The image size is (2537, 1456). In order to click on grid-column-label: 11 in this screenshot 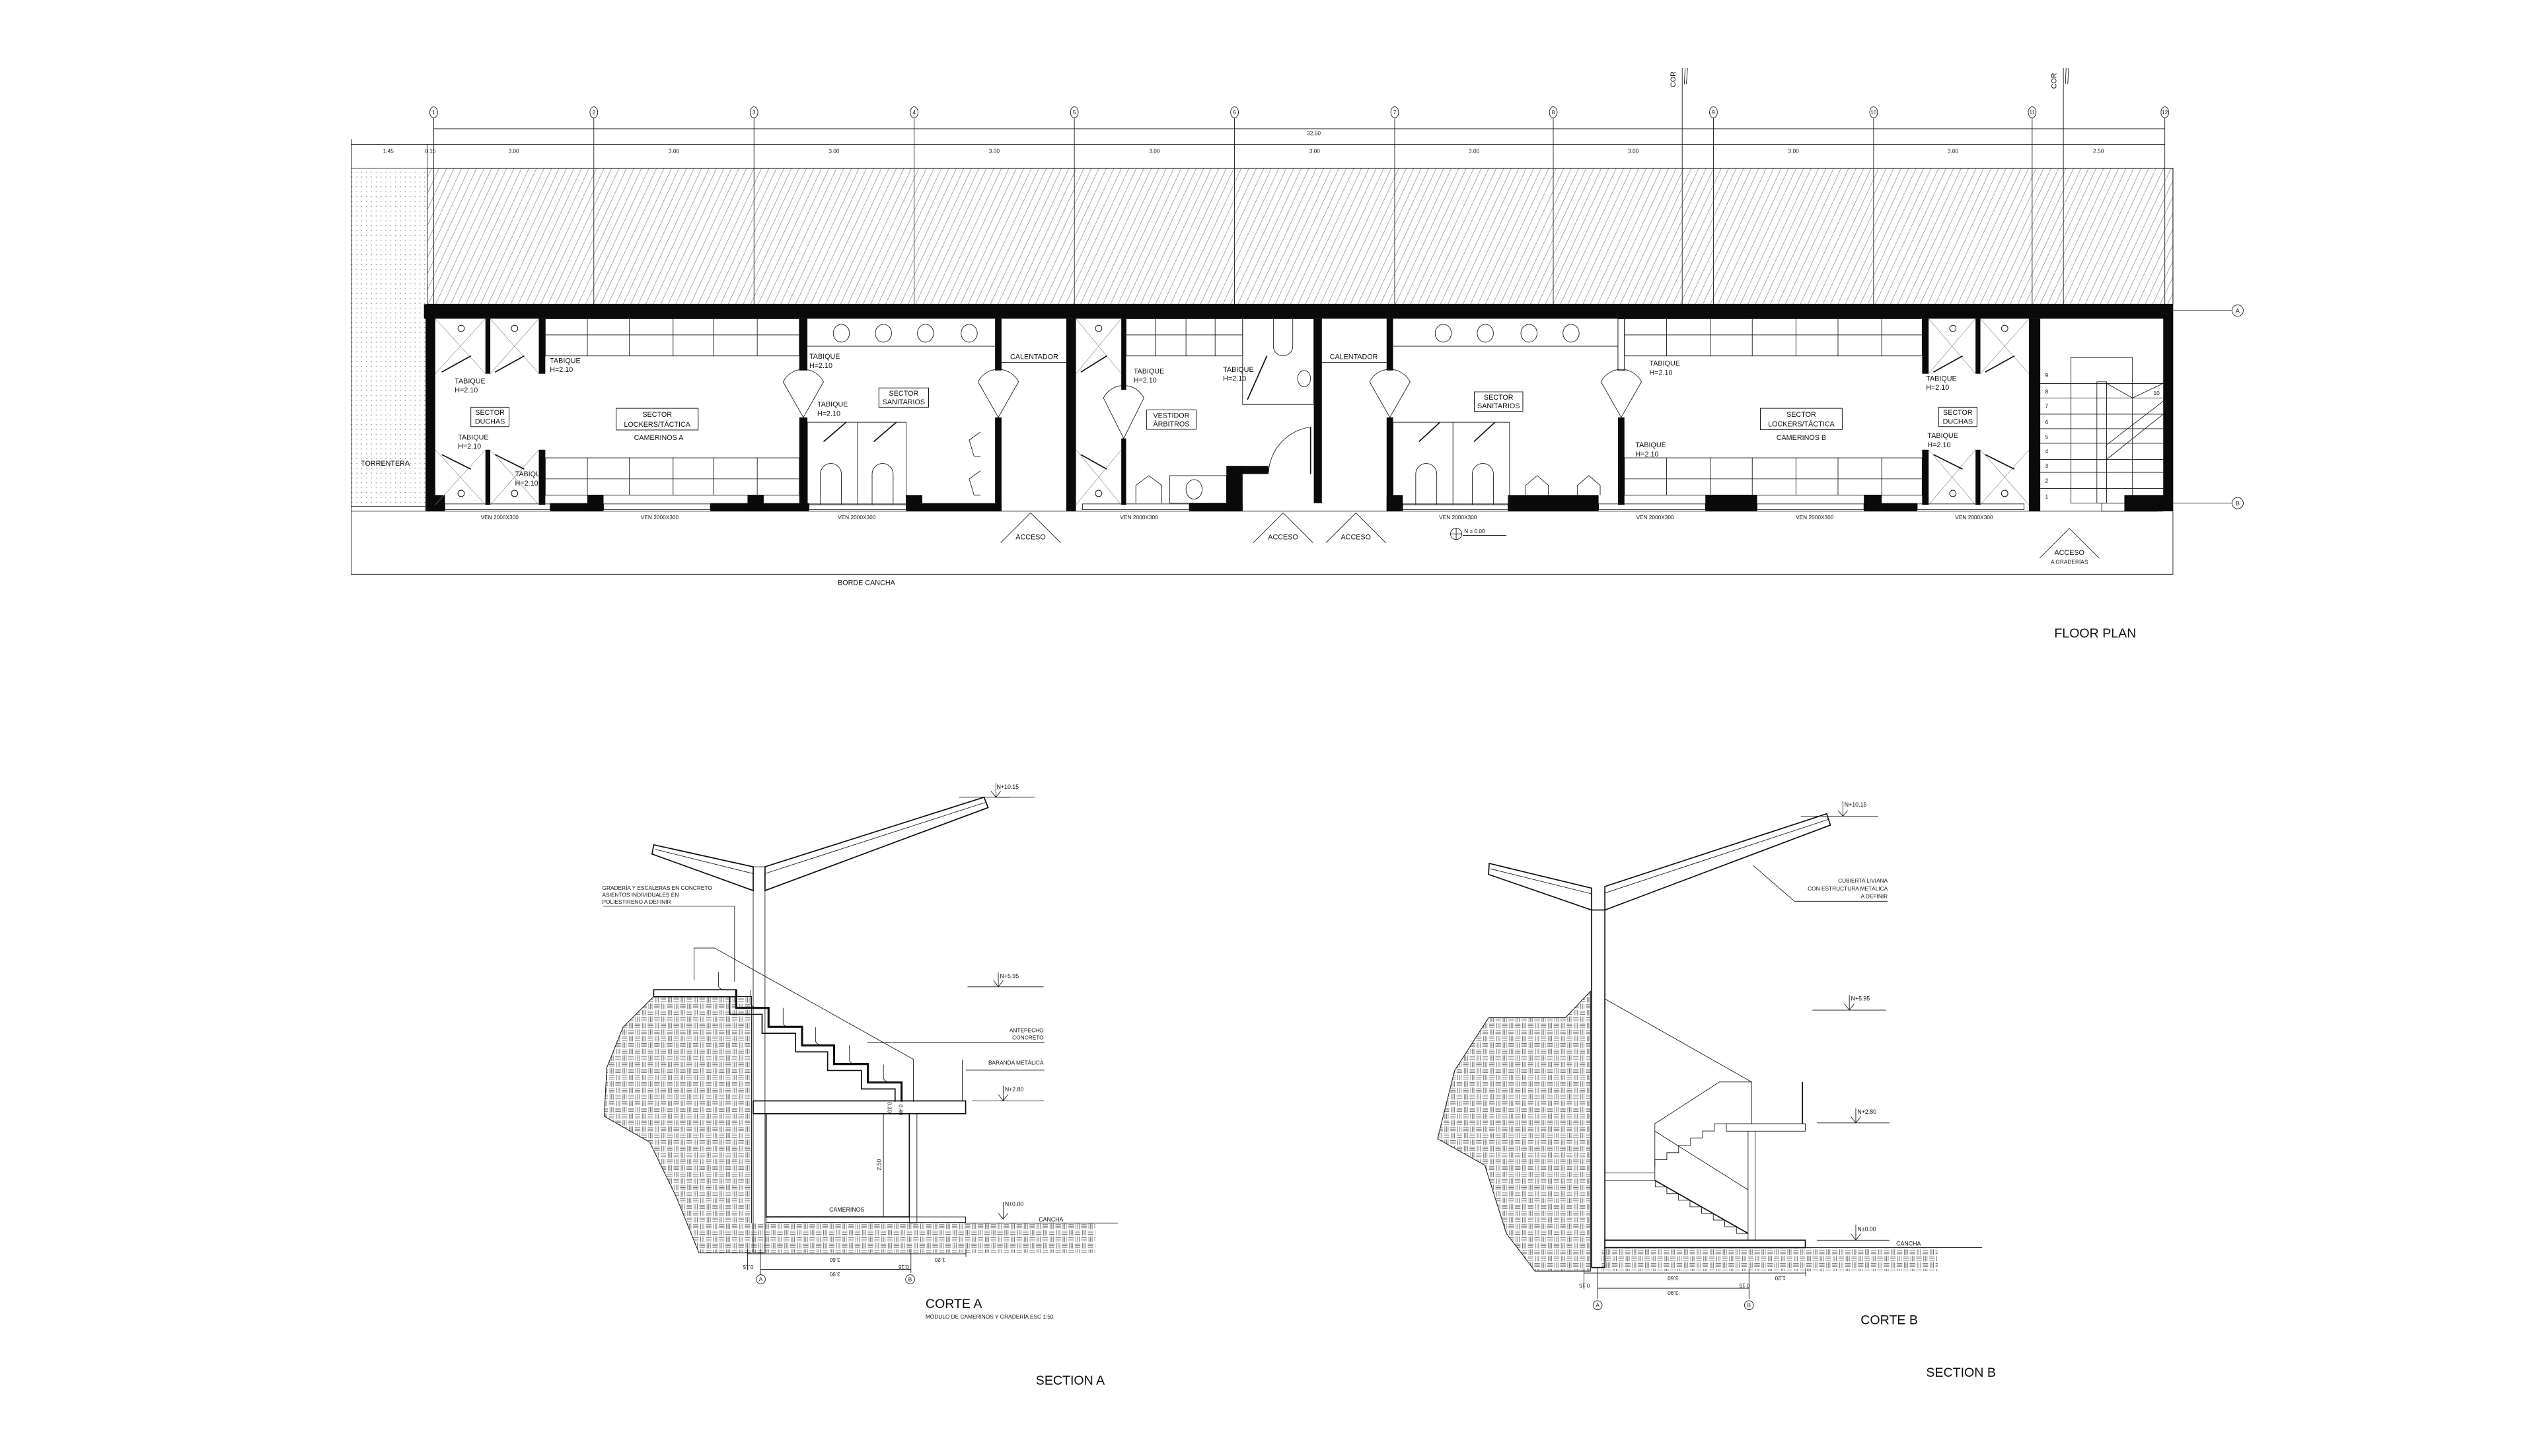, I will do `click(2033, 112)`.